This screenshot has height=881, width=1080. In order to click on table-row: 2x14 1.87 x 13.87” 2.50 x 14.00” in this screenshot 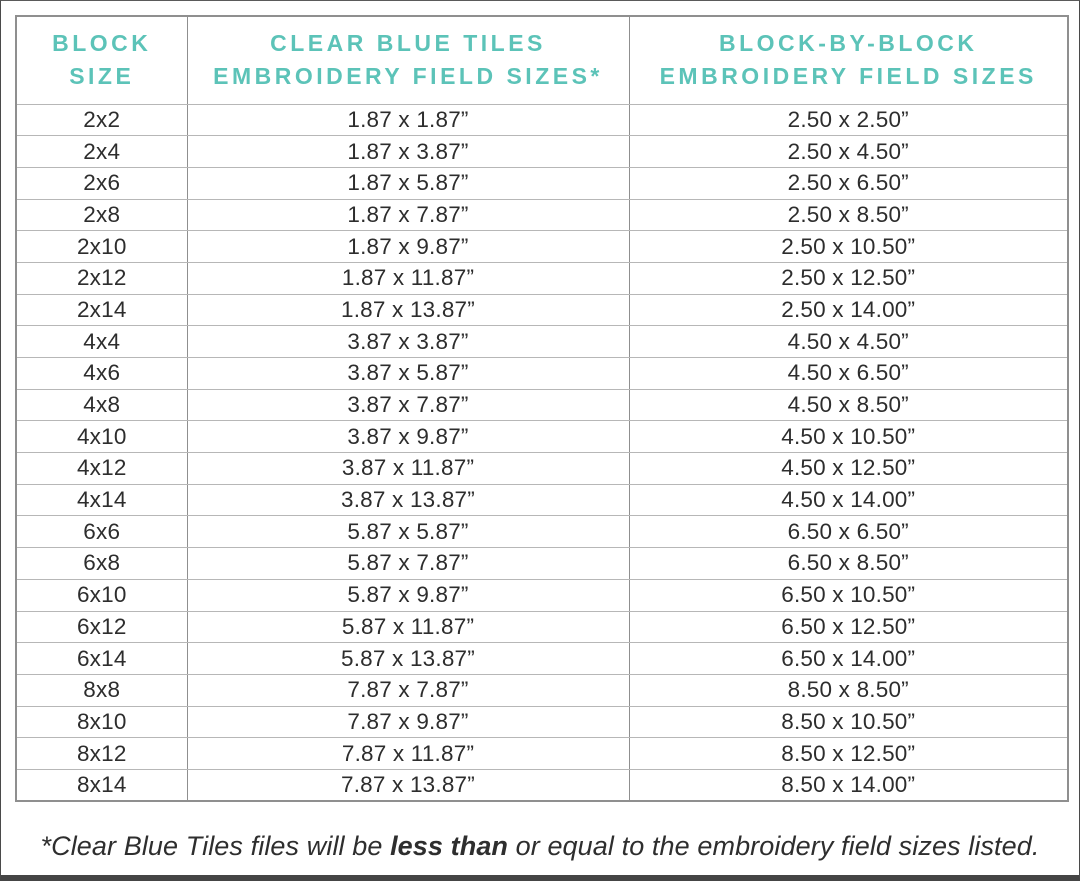, I will do `click(542, 310)`.